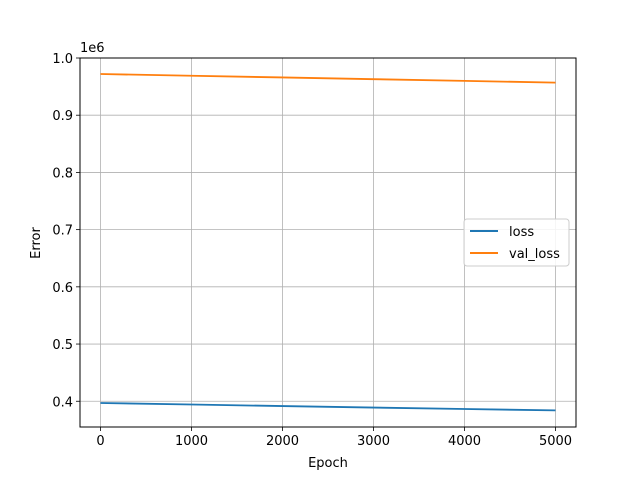  What do you see at coordinates (282, 441) in the screenshot?
I see `x-tick-label: 2000` at bounding box center [282, 441].